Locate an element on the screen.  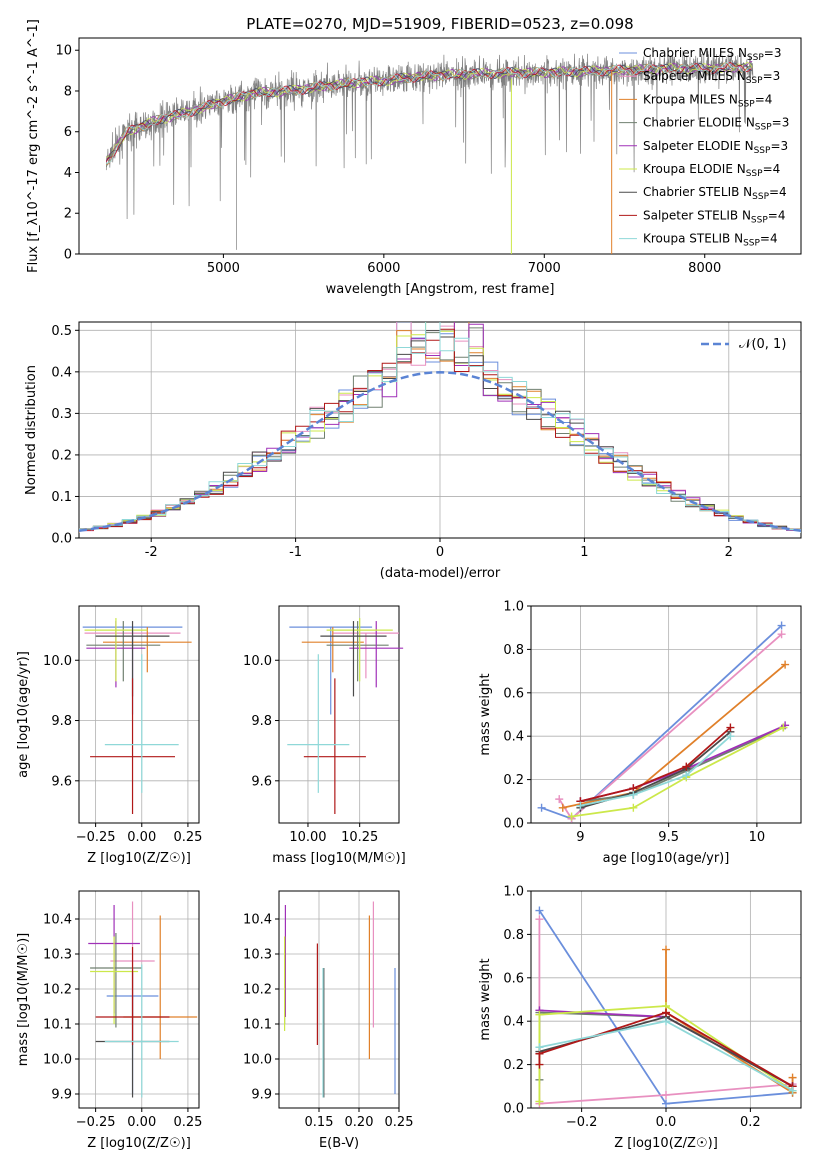
x-axis-label: wavelength [Angstrom, rest frame] is located at coordinates (440, 289).